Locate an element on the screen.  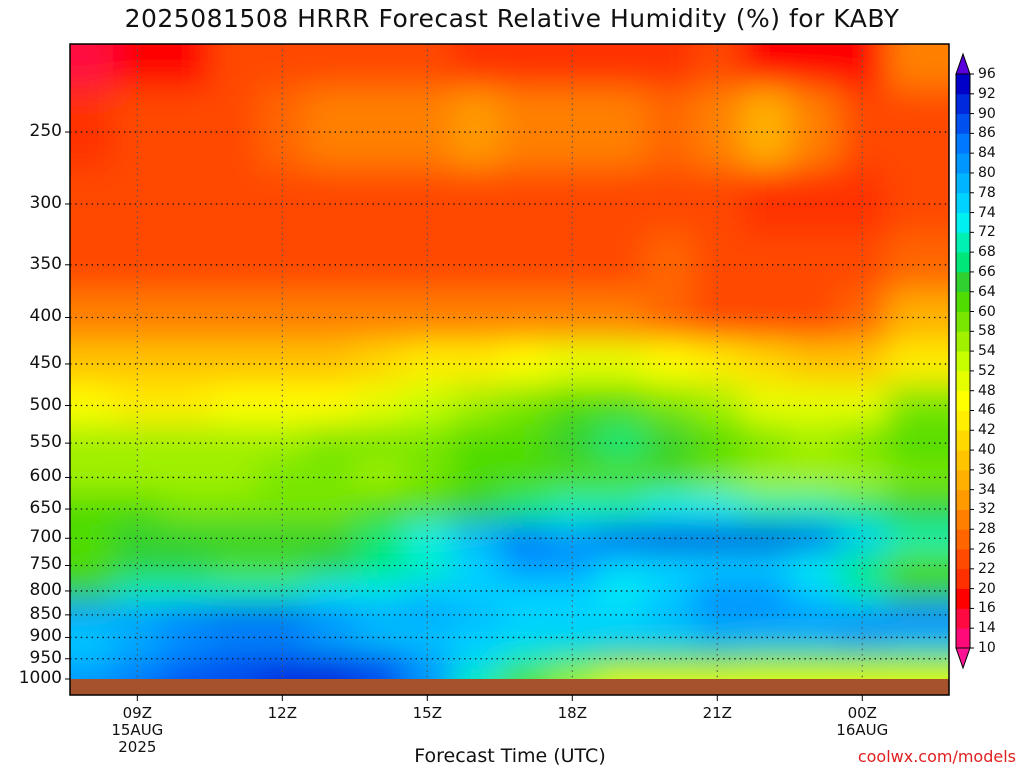
x-axis-title: Forecast Time (UTC) is located at coordinates (510, 756).